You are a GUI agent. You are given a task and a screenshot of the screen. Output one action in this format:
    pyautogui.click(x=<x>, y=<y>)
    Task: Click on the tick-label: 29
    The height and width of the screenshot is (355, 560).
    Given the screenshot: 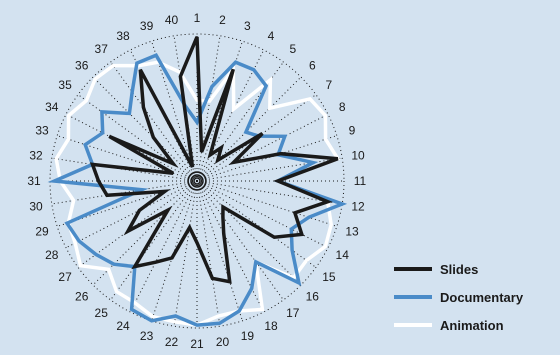 What is the action you would take?
    pyautogui.click(x=42, y=231)
    